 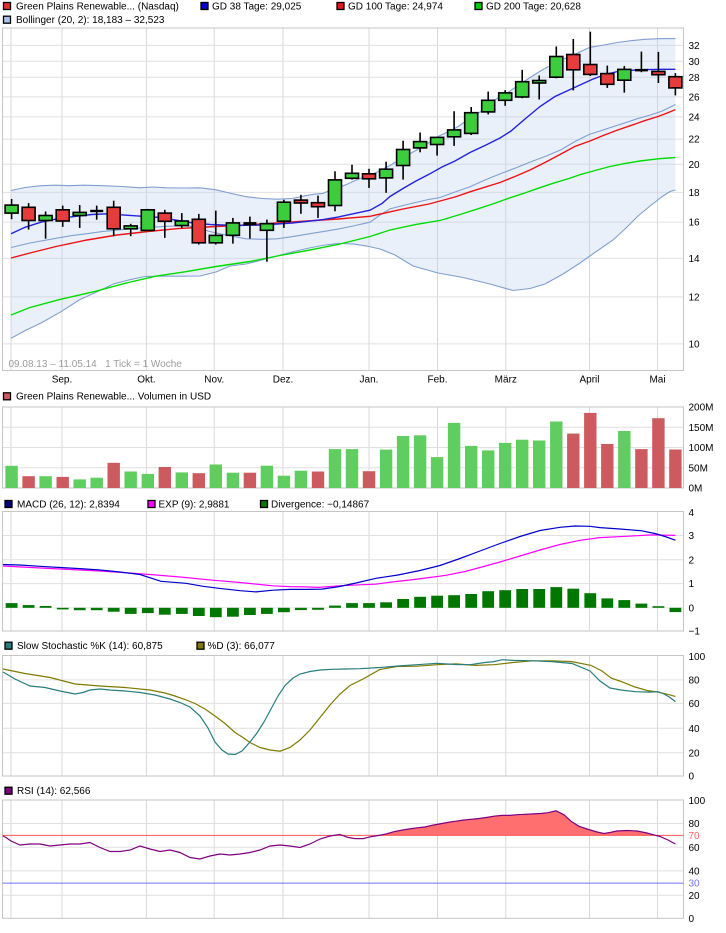 I want to click on svg-text: 10, so click(x=695, y=345).